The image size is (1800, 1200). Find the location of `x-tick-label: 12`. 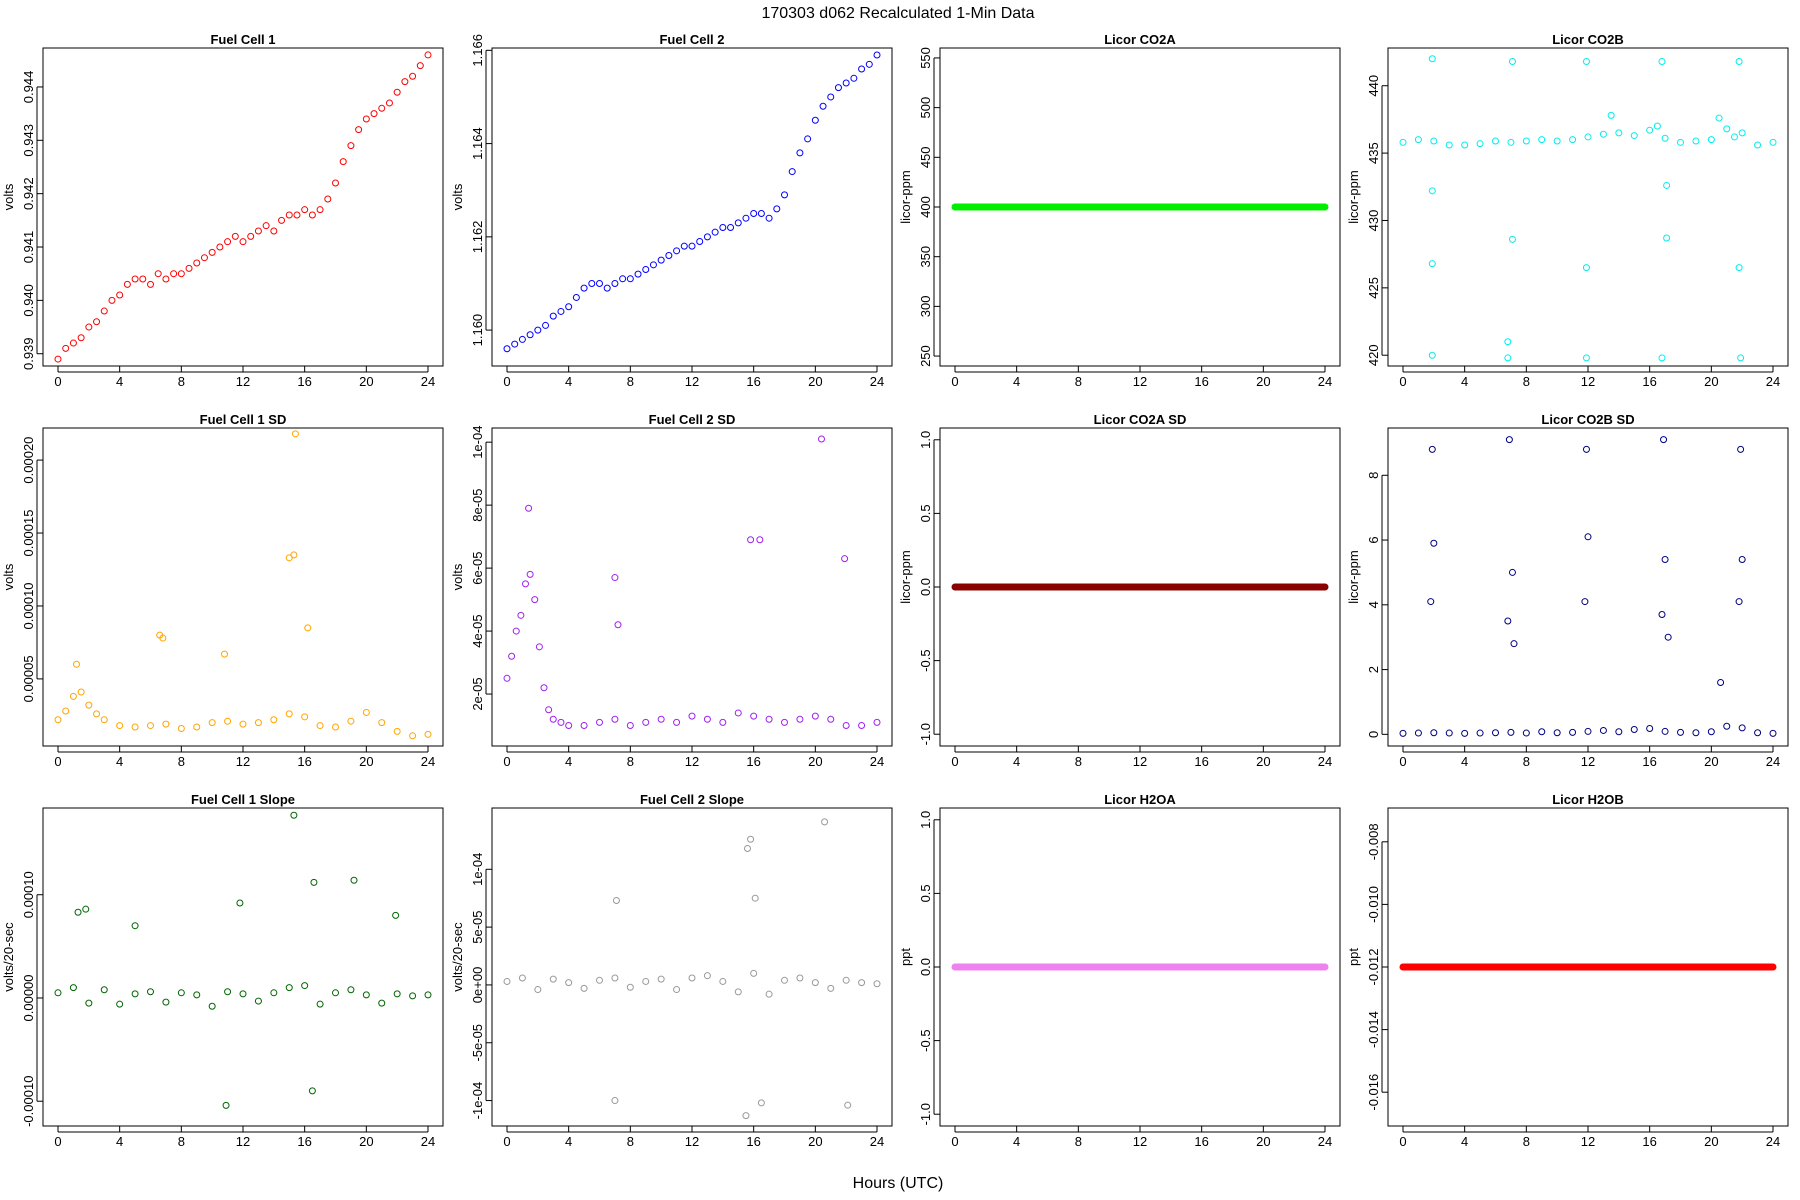

x-tick-label: 12 is located at coordinates (1140, 381).